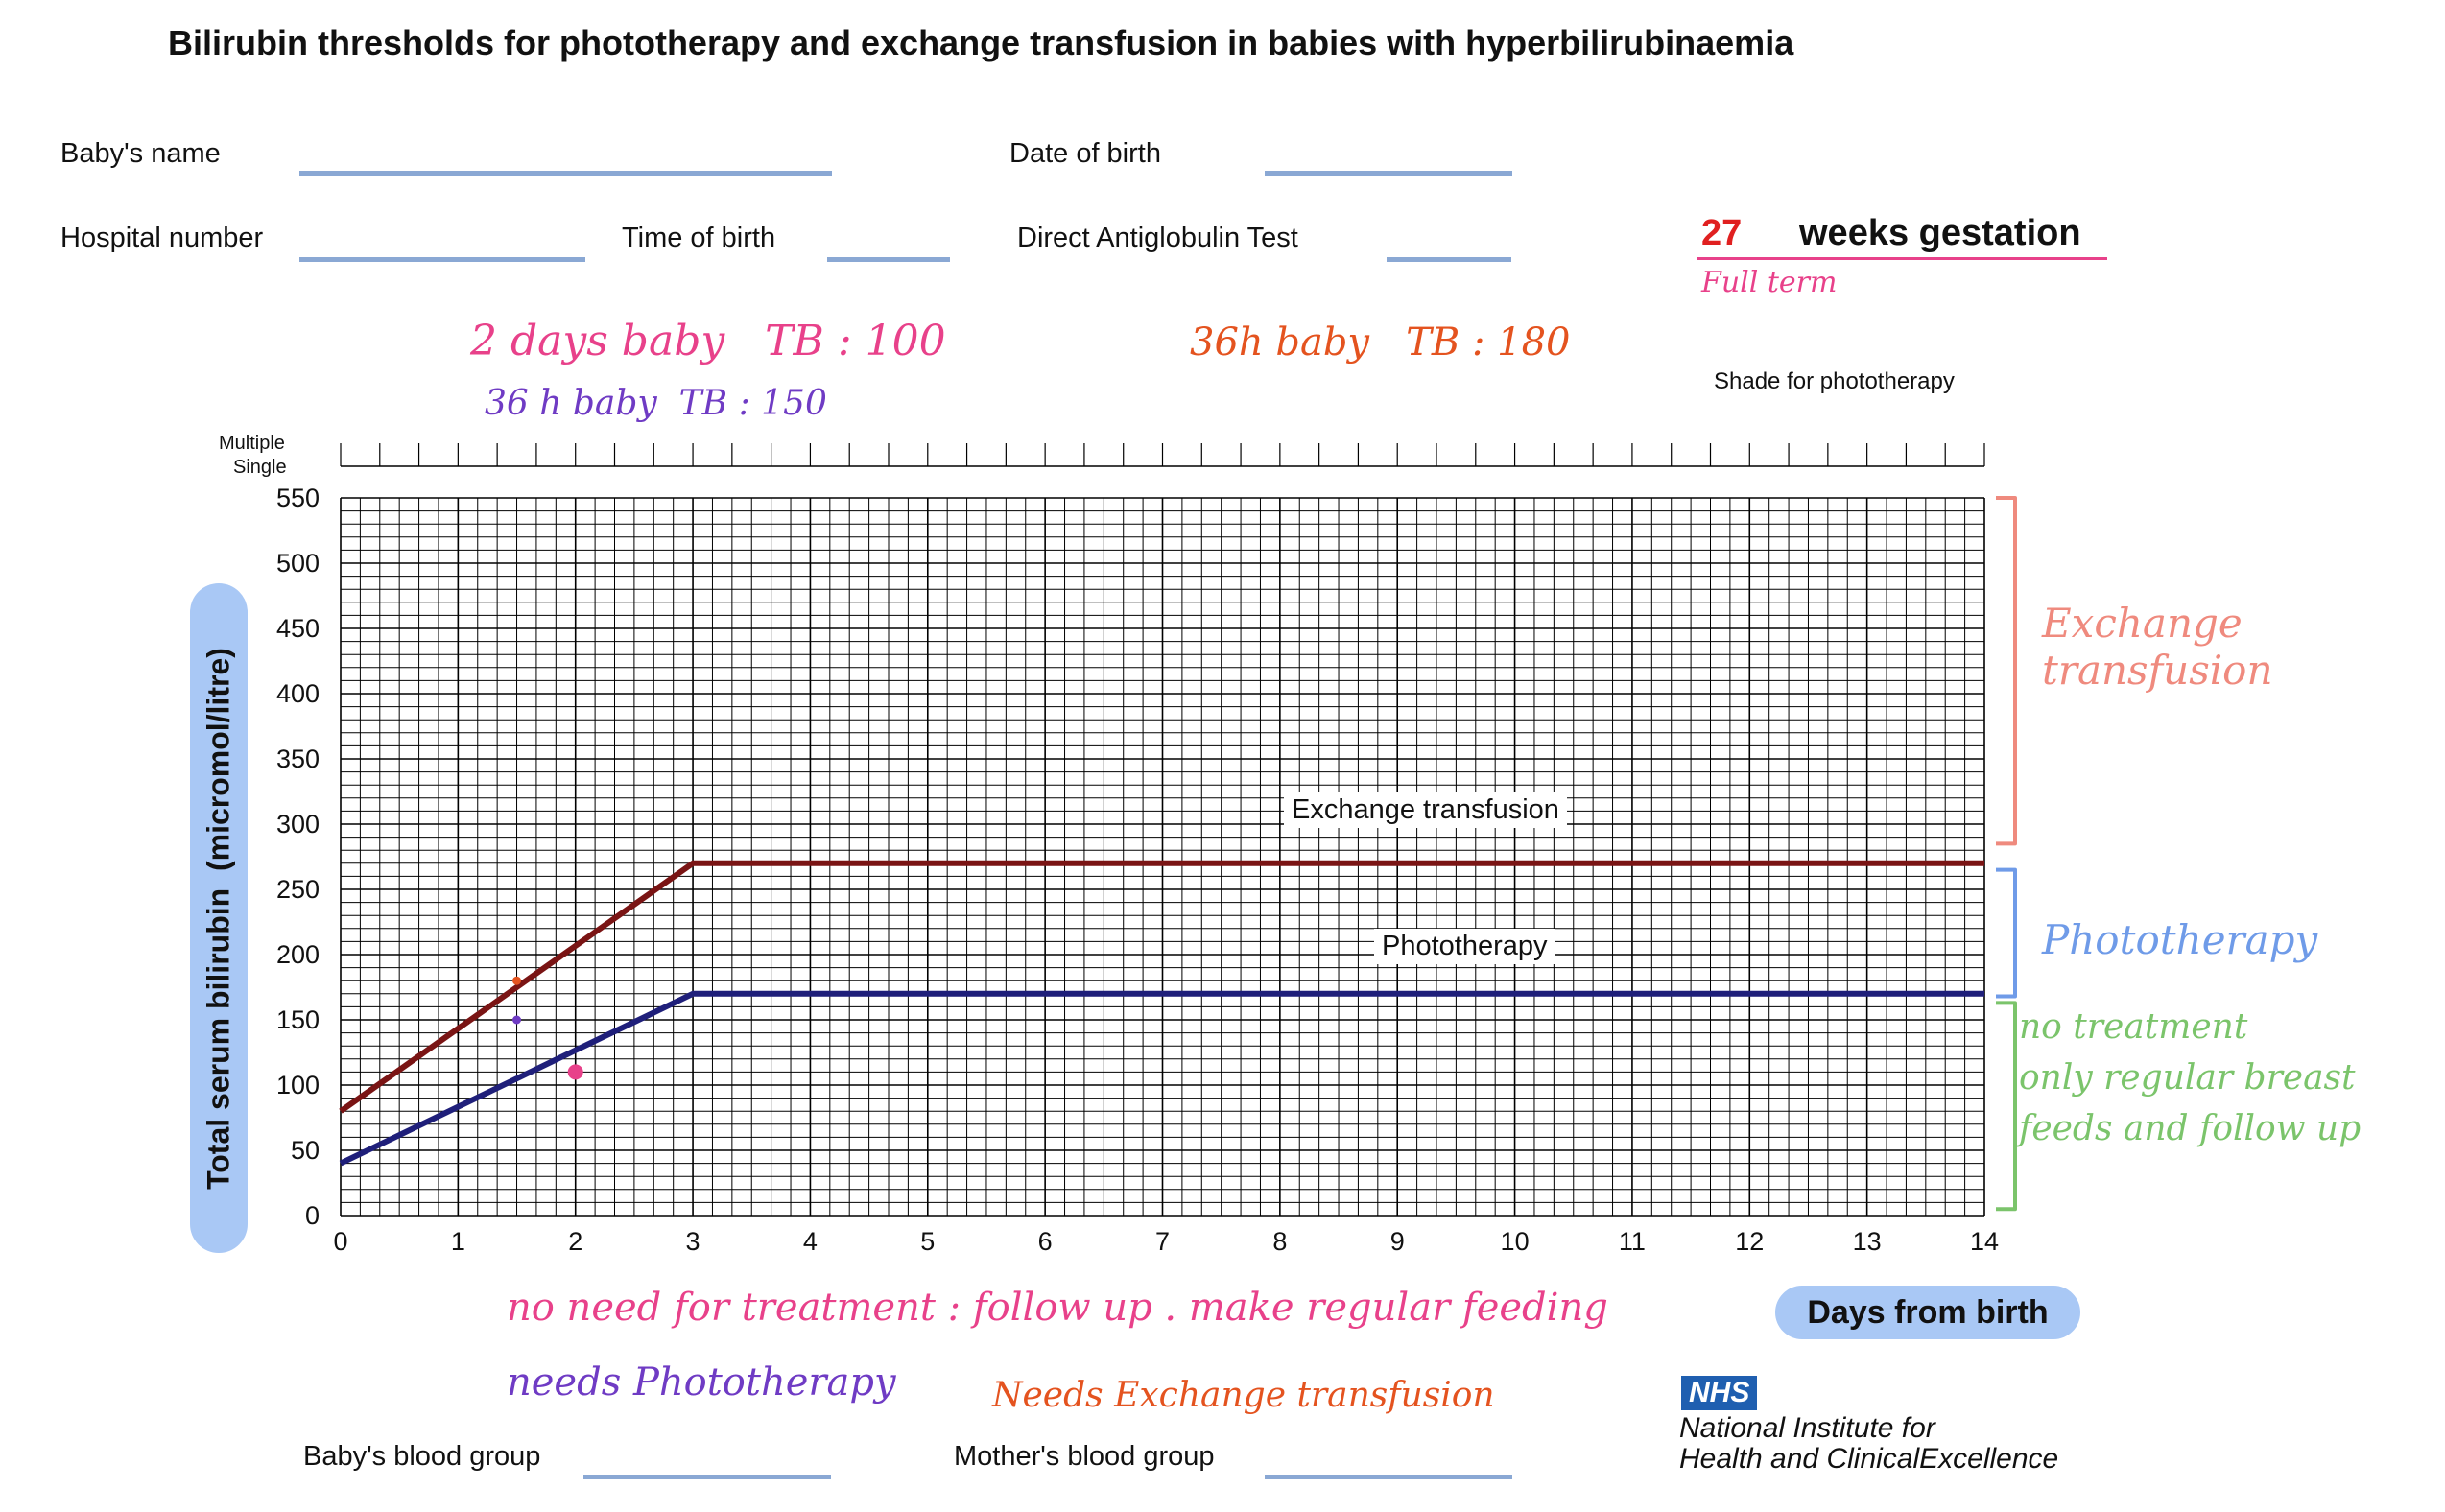 Image resolution: width=2445 pixels, height=1512 pixels. What do you see at coordinates (1085, 153) in the screenshot?
I see `date-of-birth-label: Date of birth` at bounding box center [1085, 153].